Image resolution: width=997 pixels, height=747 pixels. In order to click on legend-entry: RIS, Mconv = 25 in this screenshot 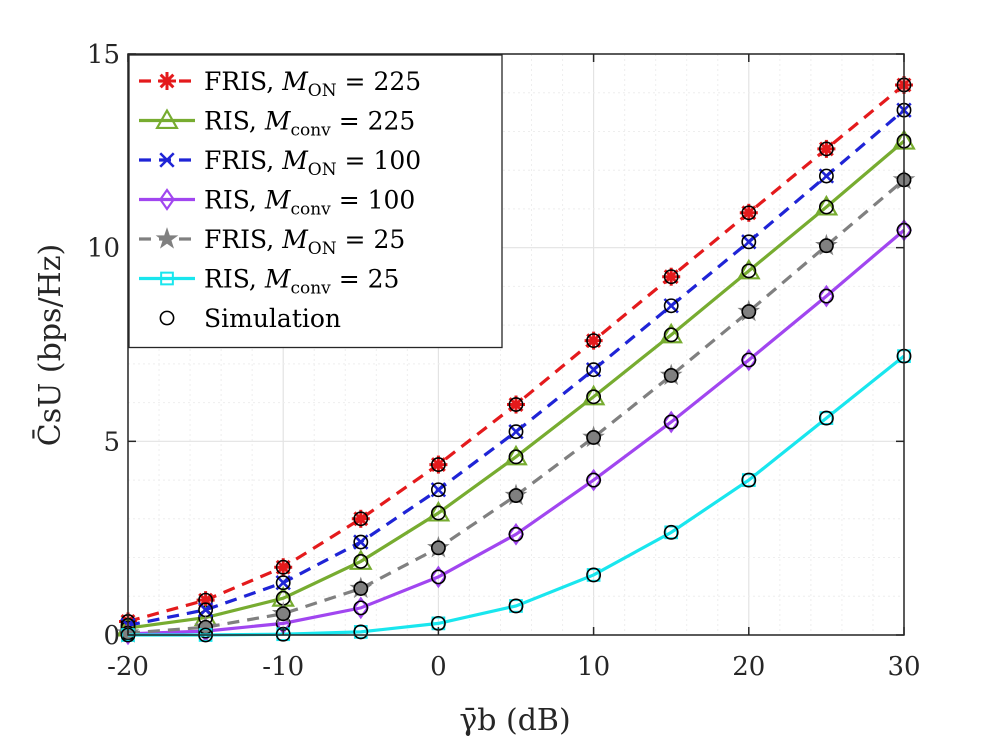, I will do `click(269, 282)`.